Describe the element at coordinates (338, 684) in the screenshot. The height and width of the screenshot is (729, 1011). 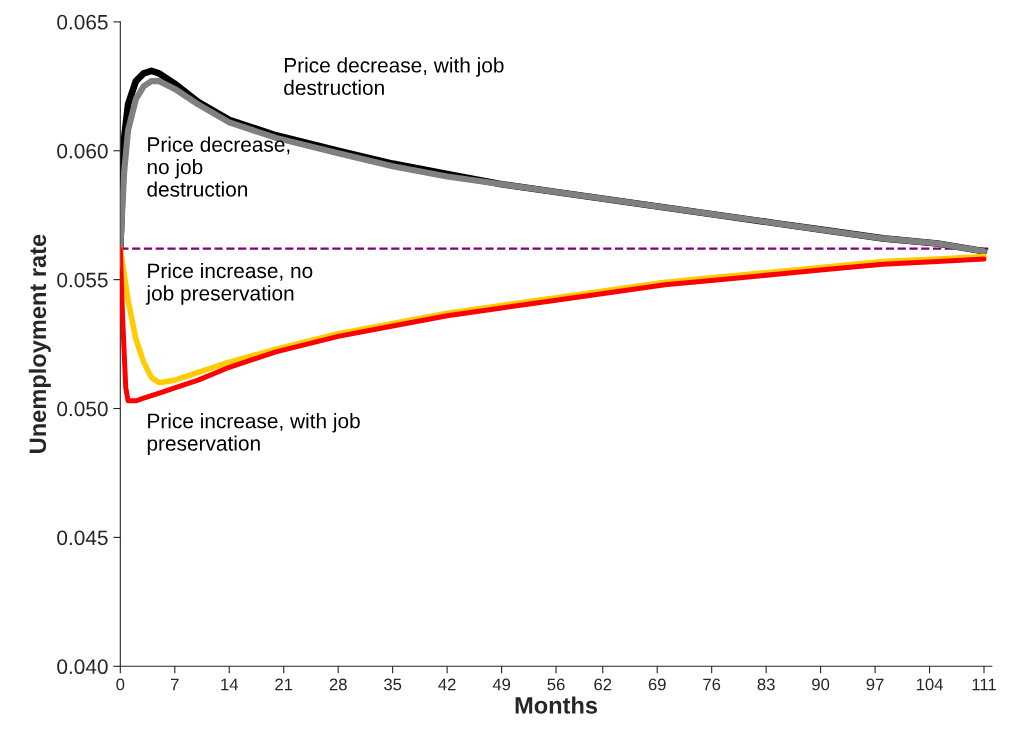
I see `x-tick-label: 28` at that location.